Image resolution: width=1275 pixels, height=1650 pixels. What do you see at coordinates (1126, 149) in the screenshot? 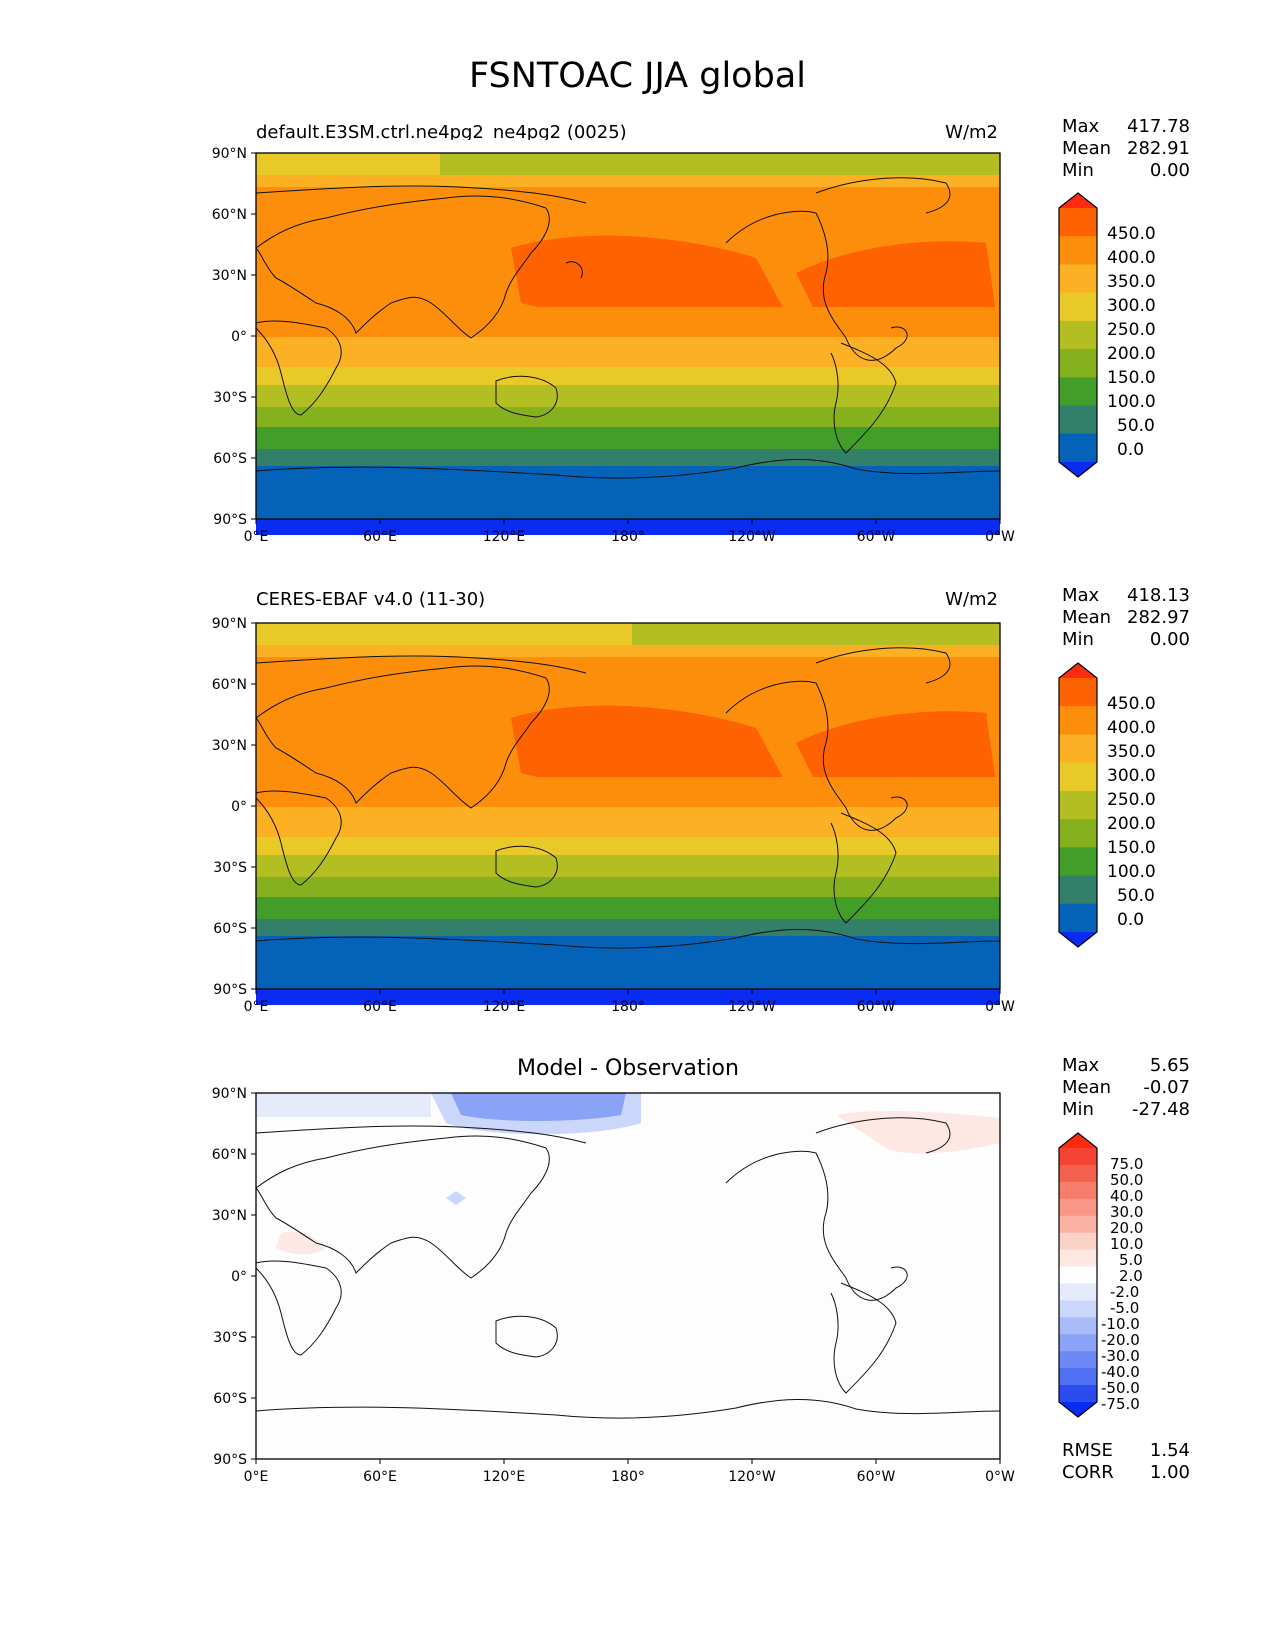
I see `panel1-stats: Max 417.78 Mean 282.91 Min 0.00` at bounding box center [1126, 149].